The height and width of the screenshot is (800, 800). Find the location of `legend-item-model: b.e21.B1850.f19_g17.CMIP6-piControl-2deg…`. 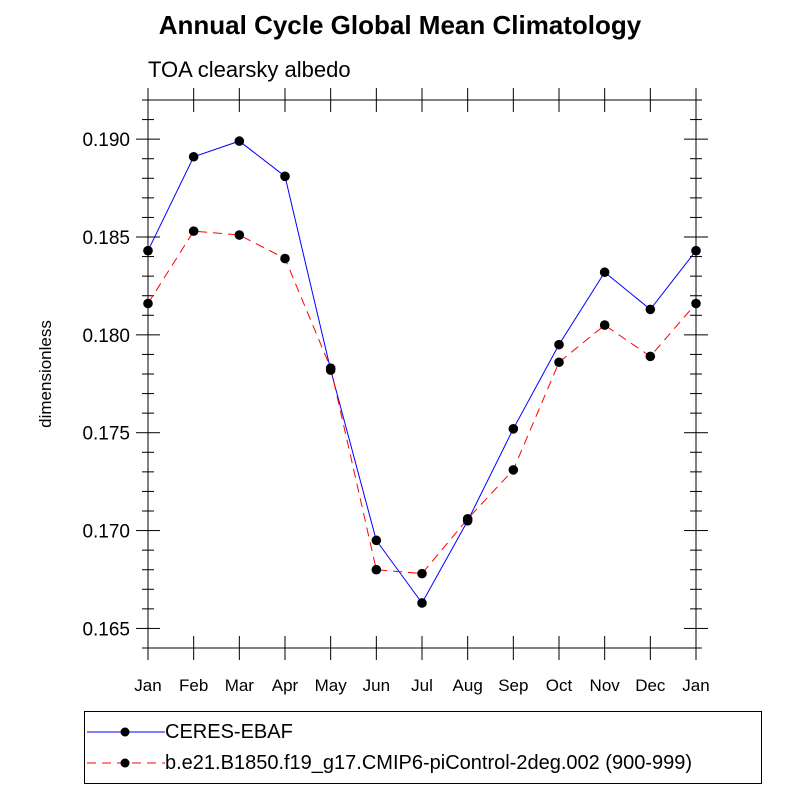

legend-item-model: b.e21.B1850.f19_g17.CMIP6-piControl-2deg… is located at coordinates (388, 763).